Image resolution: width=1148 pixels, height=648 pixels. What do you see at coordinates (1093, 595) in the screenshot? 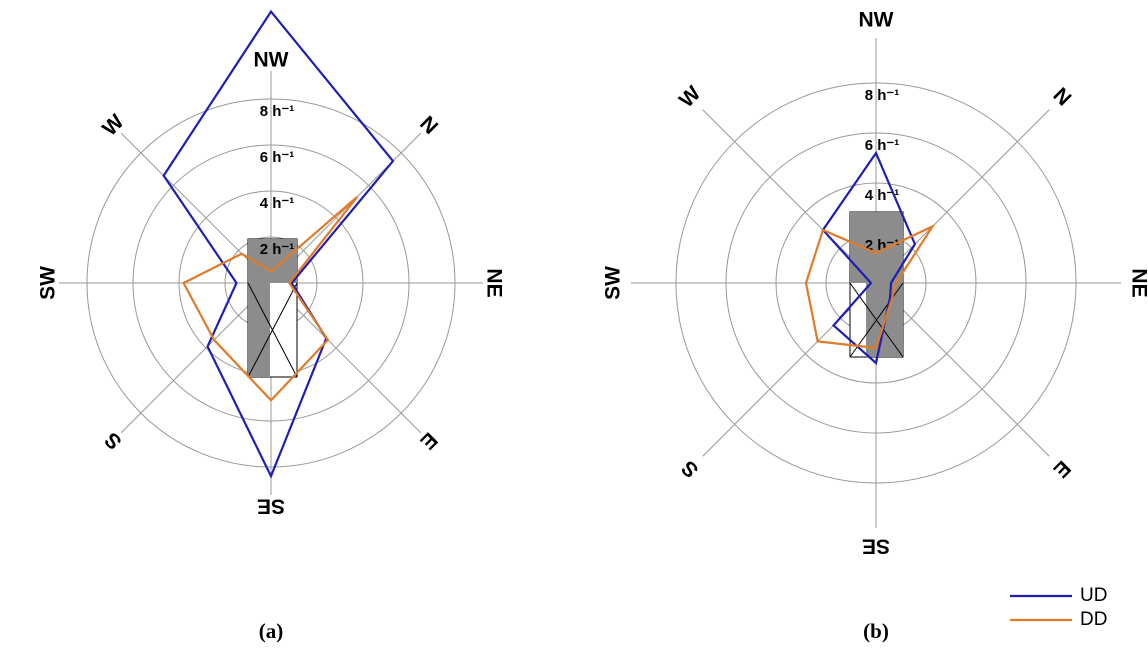
I see `legend-label: UD` at bounding box center [1093, 595].